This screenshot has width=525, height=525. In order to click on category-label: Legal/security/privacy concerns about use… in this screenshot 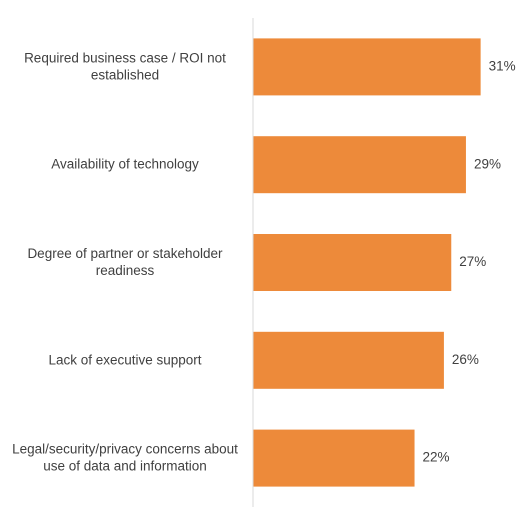, I will do `click(125, 457)`.